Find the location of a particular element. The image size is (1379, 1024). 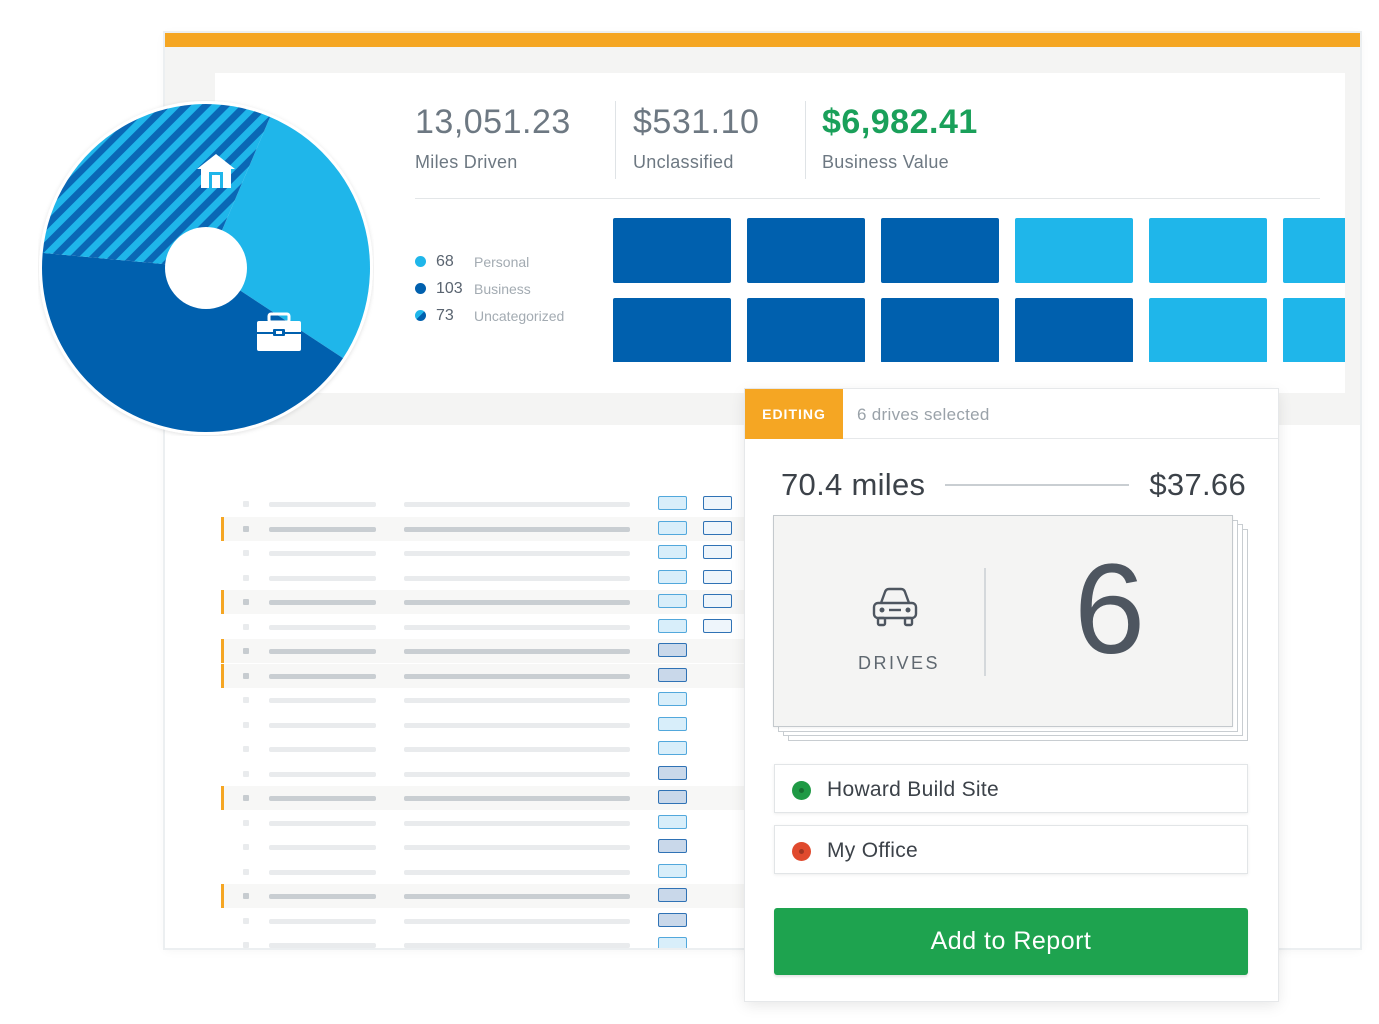

add-to-report-button: Add to Report is located at coordinates (1011, 941).